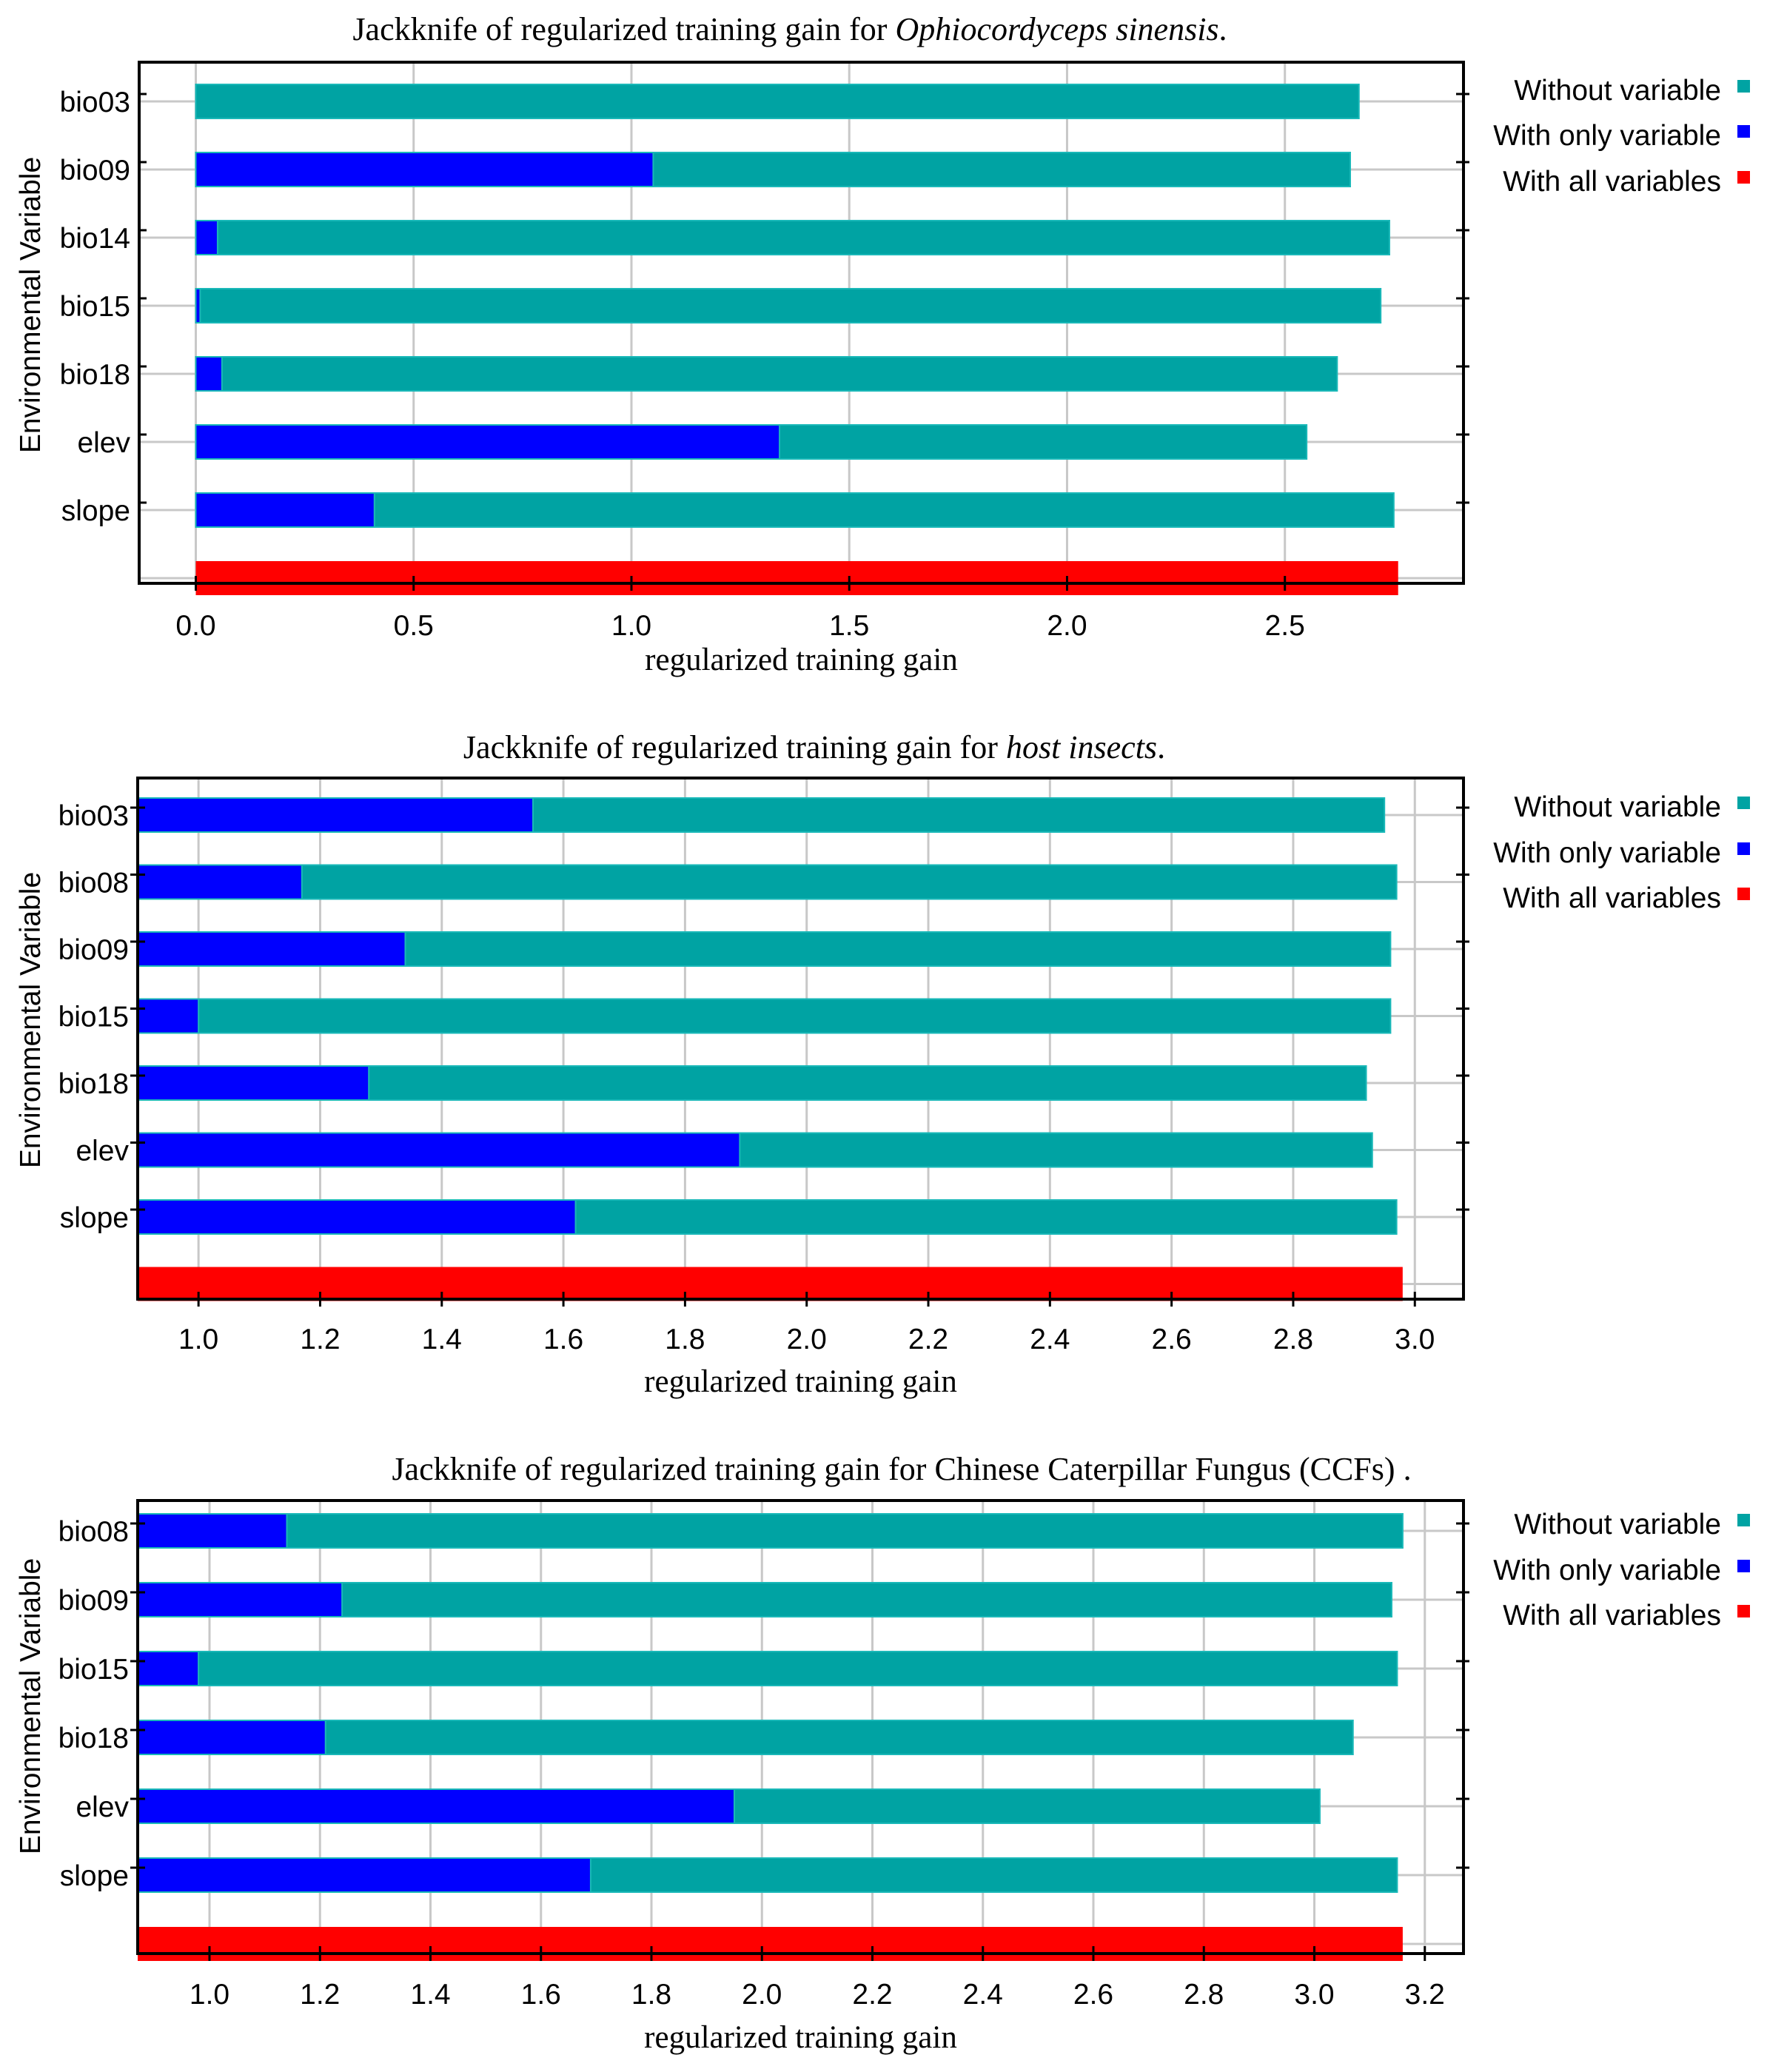  I want to click on xtick-label: 0.5, so click(414, 626).